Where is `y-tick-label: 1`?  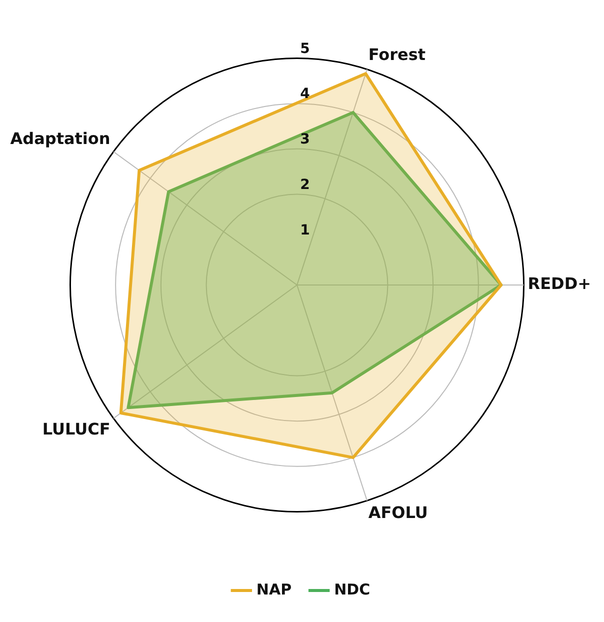 y-tick-label: 1 is located at coordinates (305, 230).